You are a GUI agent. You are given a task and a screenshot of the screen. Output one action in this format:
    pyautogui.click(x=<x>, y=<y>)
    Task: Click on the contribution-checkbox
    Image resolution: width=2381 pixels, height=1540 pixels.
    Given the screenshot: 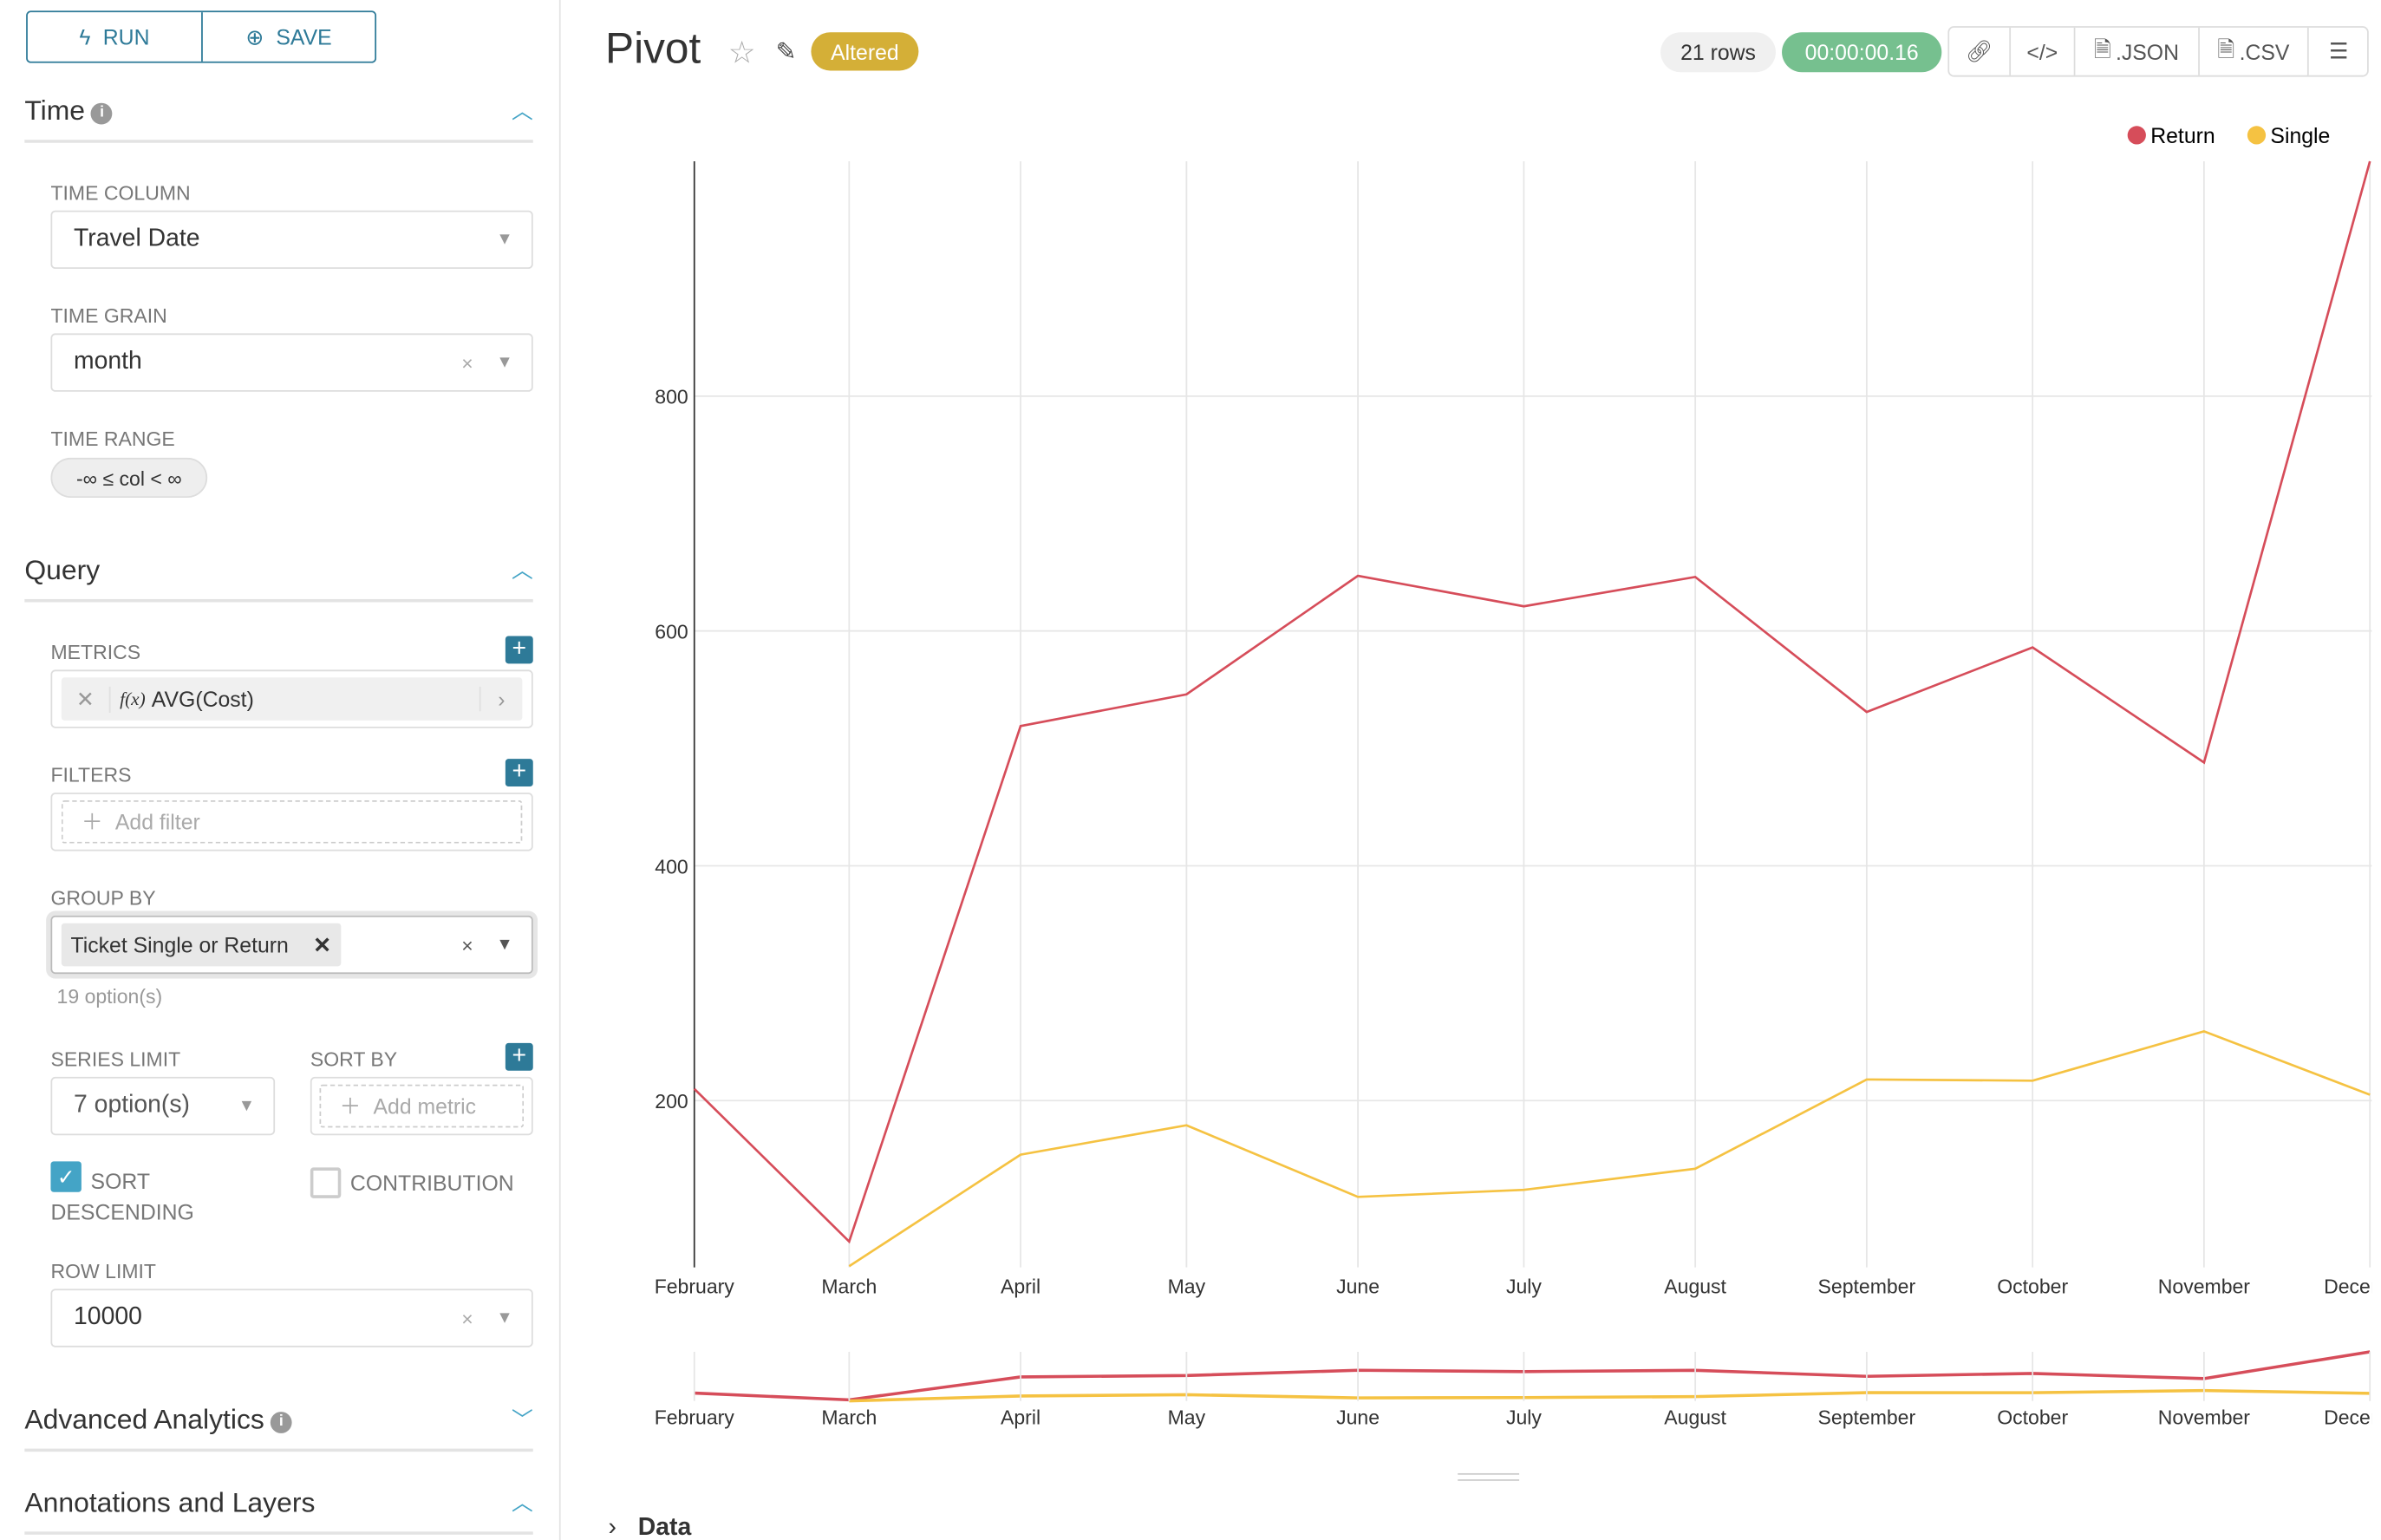 What is the action you would take?
    pyautogui.click(x=326, y=1182)
    